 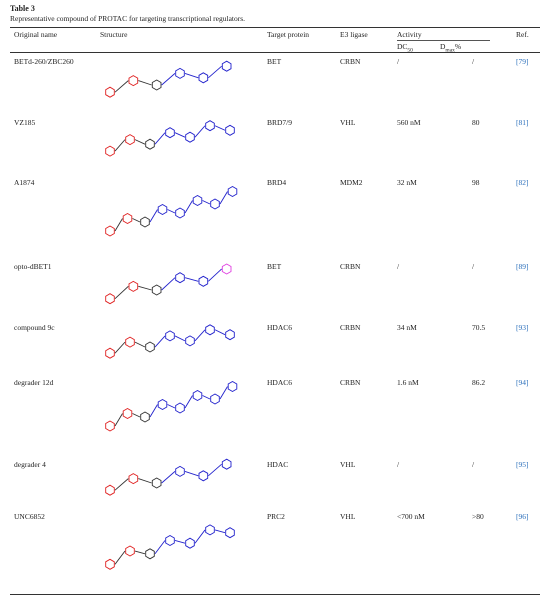 I want to click on header: Target protein, so click(x=288, y=34).